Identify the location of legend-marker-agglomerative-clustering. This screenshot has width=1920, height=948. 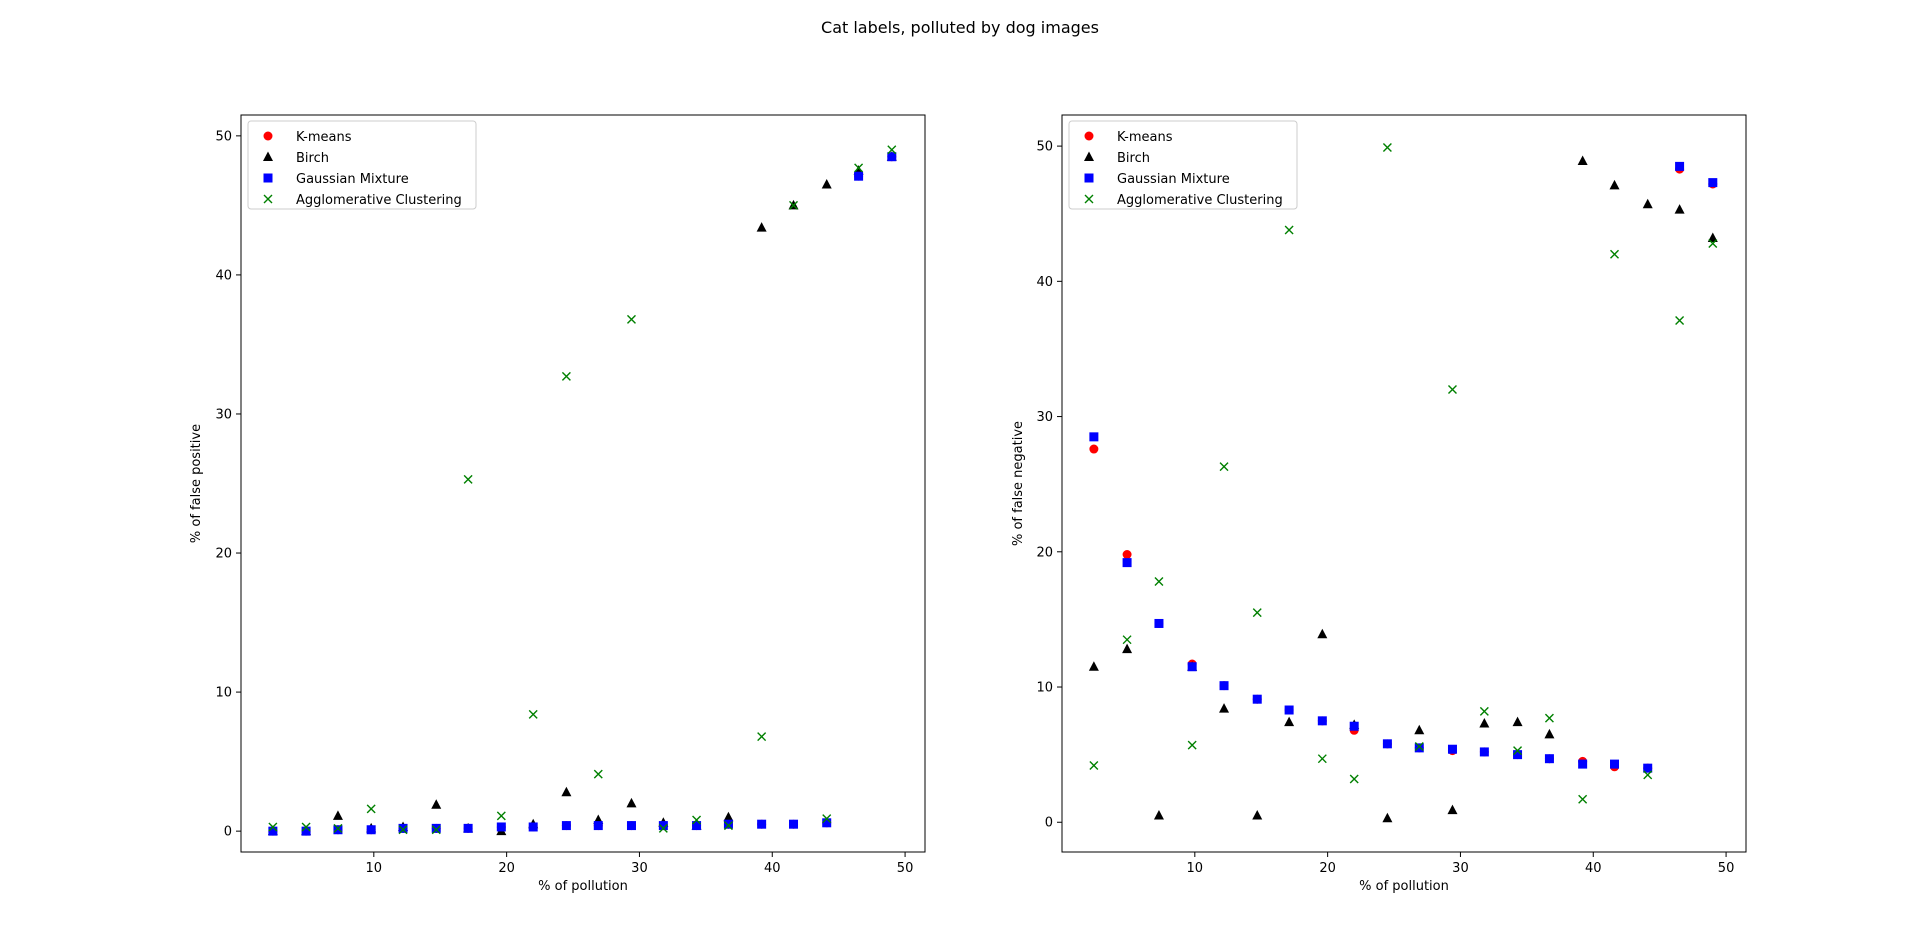
(1089, 199).